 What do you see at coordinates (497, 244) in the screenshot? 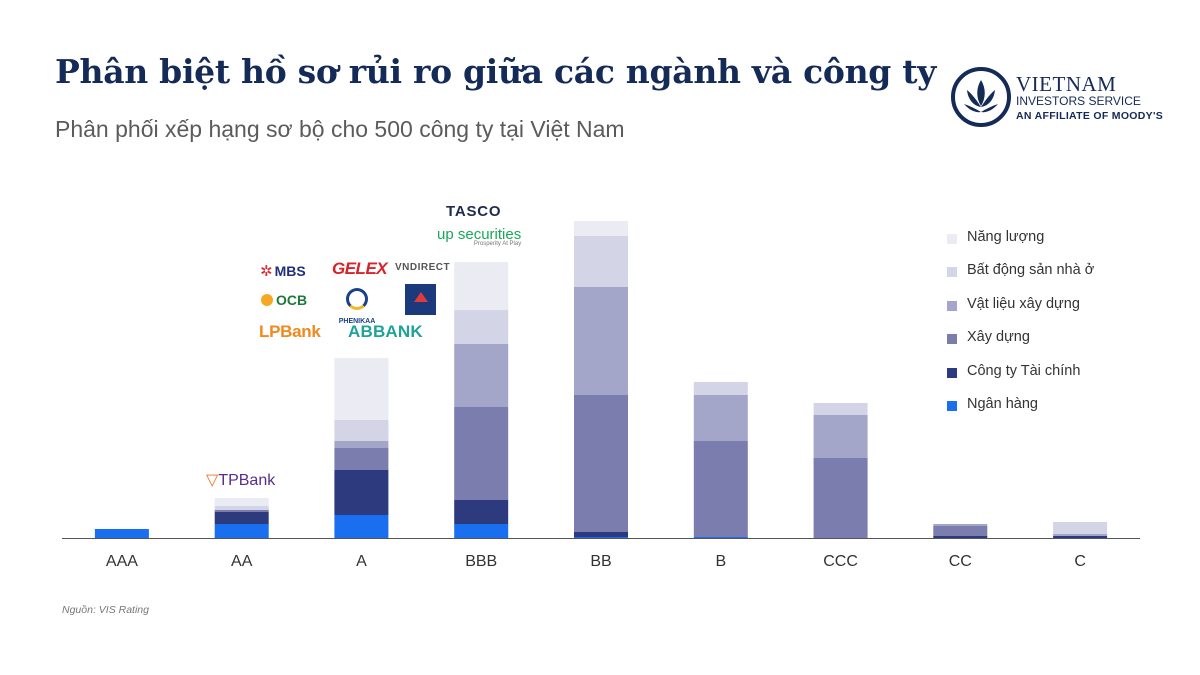
I see `up-securities-tagline: Prosperity At Play` at bounding box center [497, 244].